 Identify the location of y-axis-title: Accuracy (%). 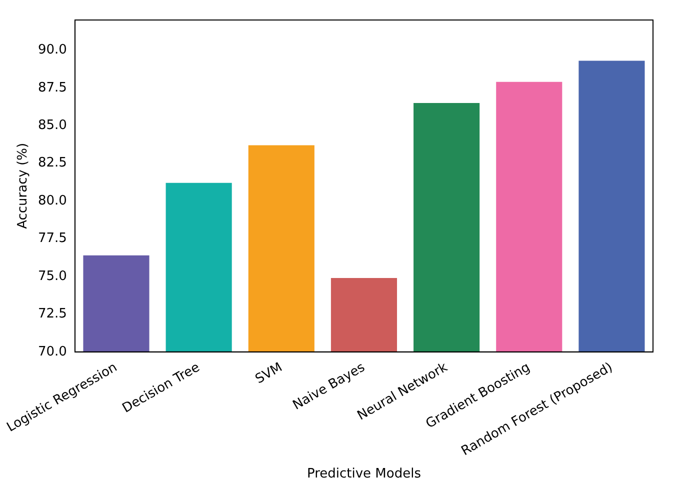
(23, 185).